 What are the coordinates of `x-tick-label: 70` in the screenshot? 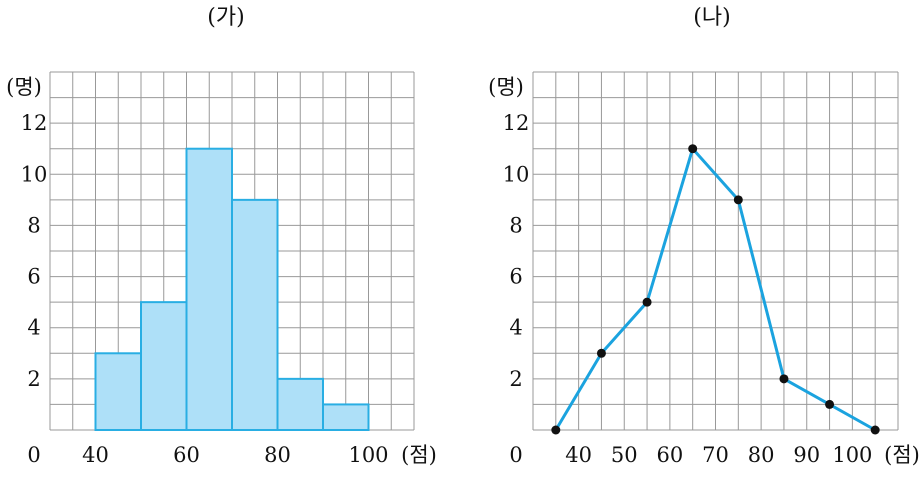 It's located at (715, 455).